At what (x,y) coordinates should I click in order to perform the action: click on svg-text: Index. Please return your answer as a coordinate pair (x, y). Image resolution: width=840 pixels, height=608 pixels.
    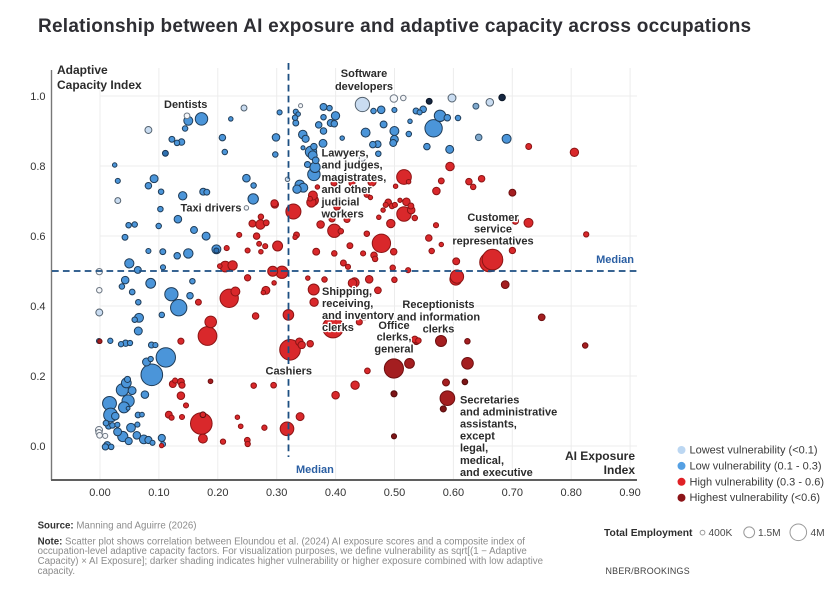
    Looking at the image, I should click on (620, 470).